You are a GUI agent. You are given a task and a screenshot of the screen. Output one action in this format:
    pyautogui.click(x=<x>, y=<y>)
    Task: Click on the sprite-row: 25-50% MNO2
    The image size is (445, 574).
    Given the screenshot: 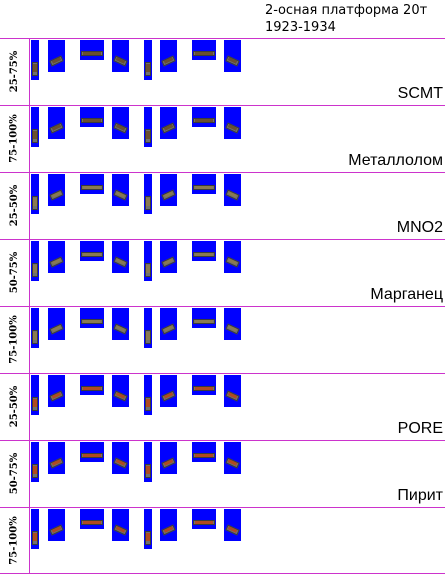 What is the action you would take?
    pyautogui.click(x=222, y=205)
    